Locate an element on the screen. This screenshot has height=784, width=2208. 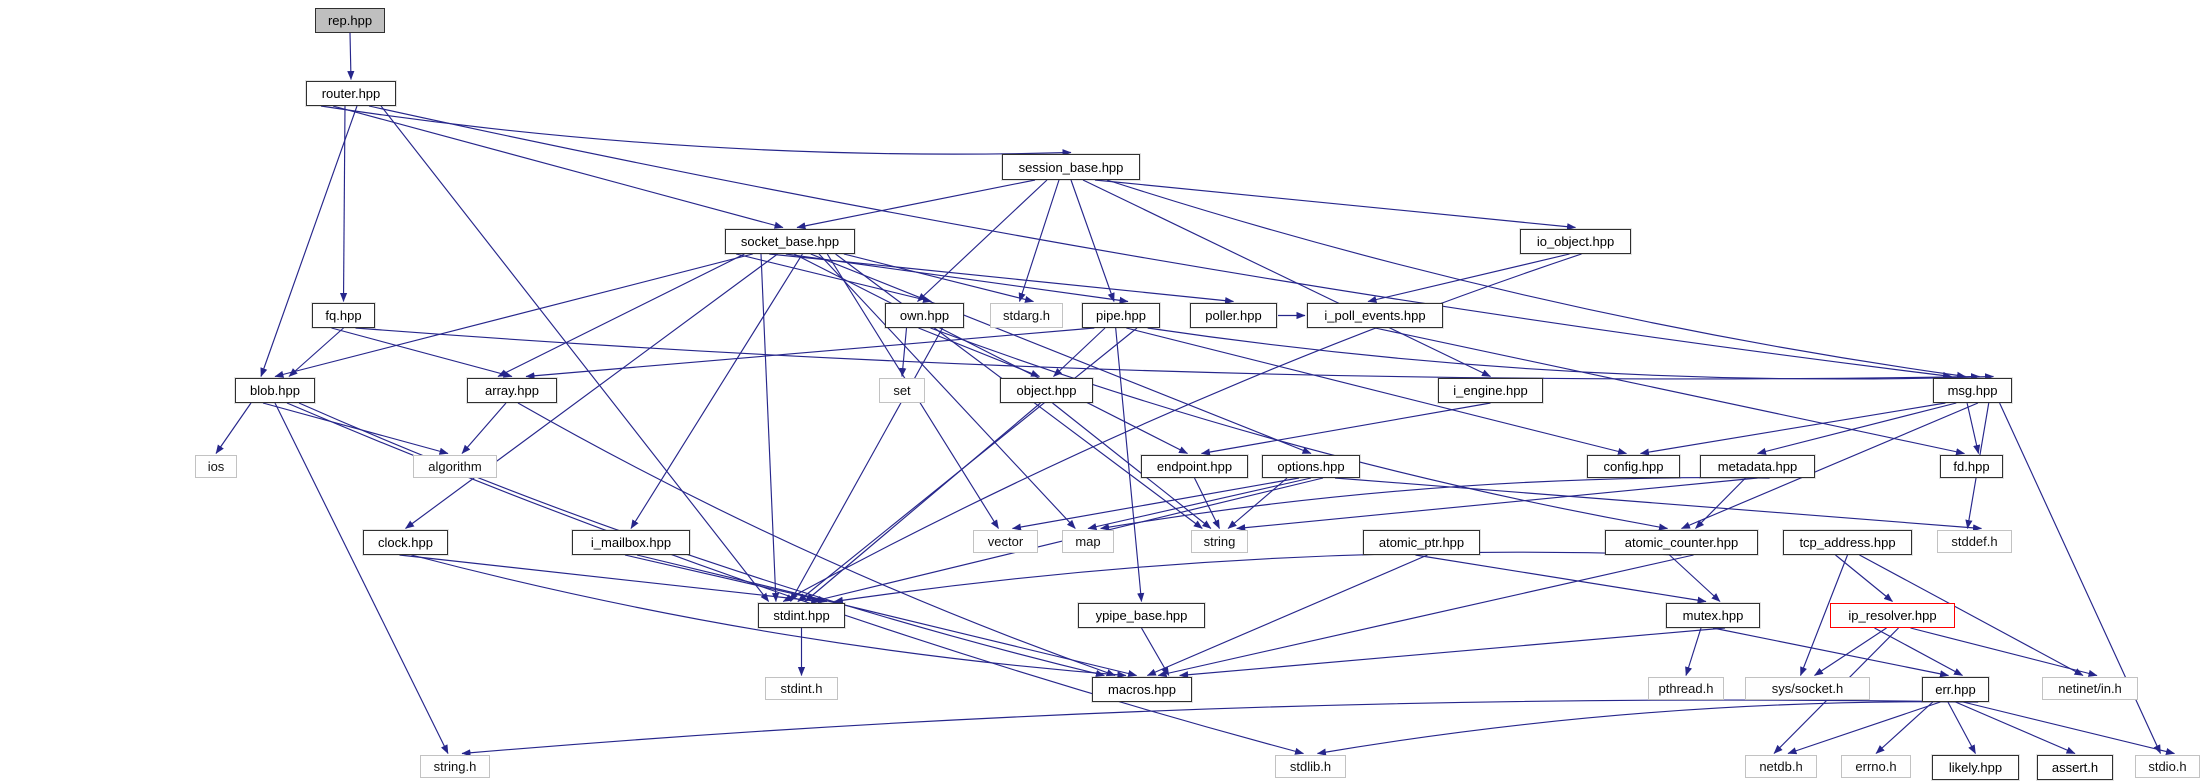
edge-atomic_counter-to-macros is located at coordinates (1425, 616).